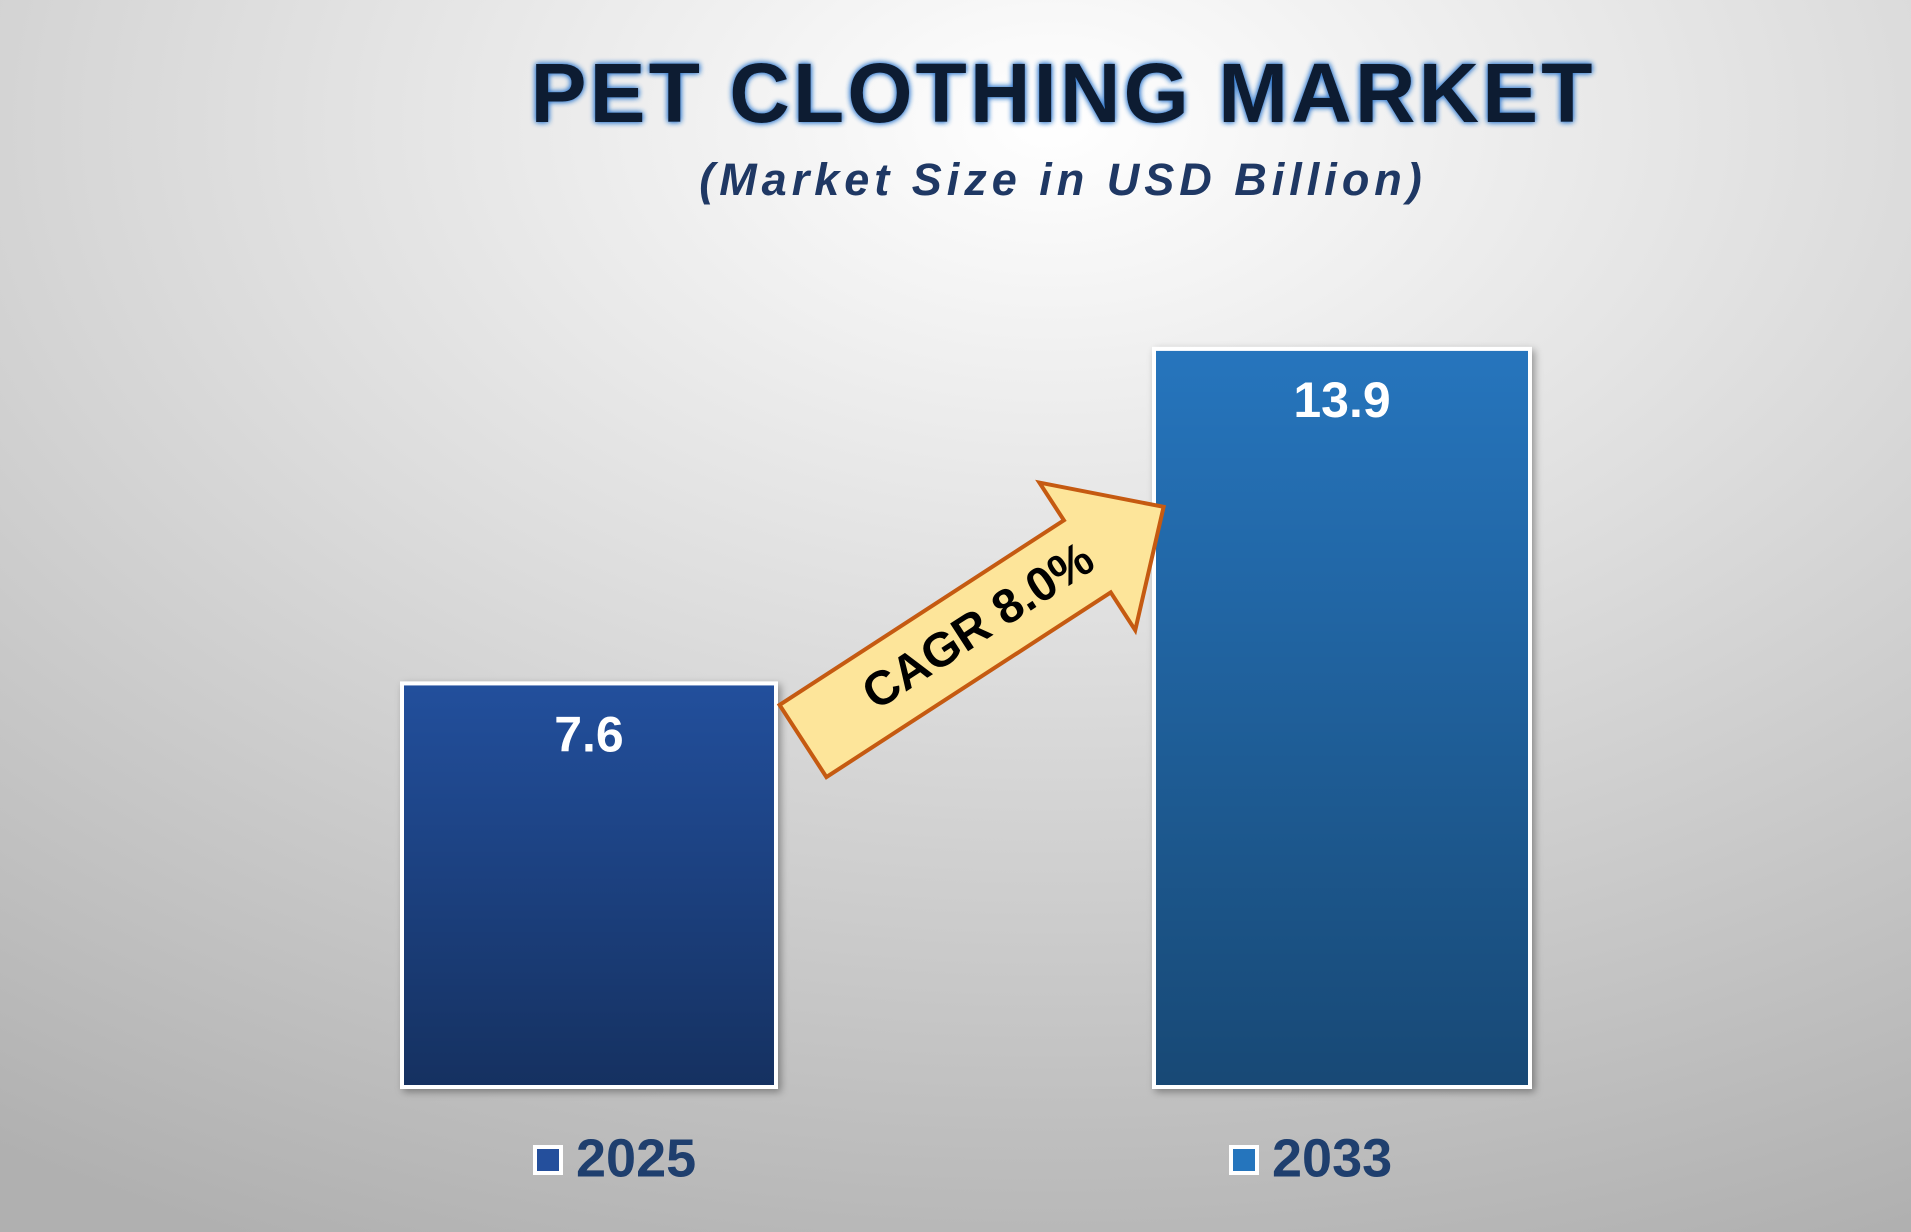 The height and width of the screenshot is (1232, 1911). What do you see at coordinates (636, 1158) in the screenshot?
I see `legend-label: 2025` at bounding box center [636, 1158].